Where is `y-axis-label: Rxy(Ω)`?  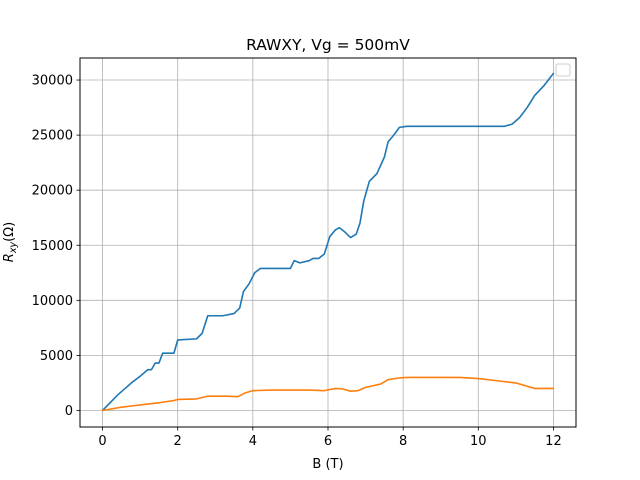 y-axis-label: Rxy(Ω) is located at coordinates (10, 242).